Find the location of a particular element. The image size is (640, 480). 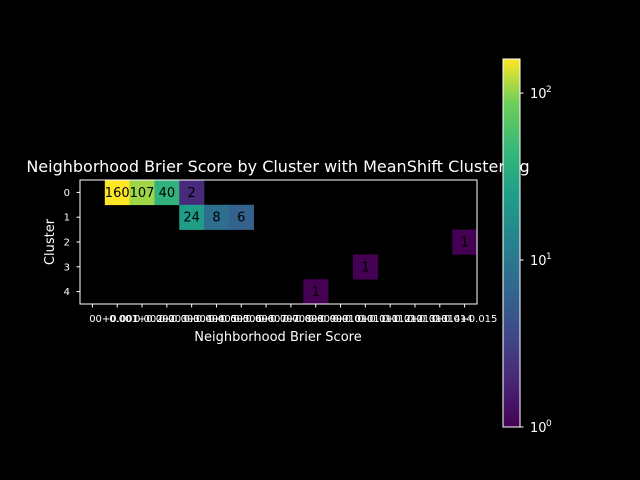

y-axis-label: Cluster is located at coordinates (50, 241).